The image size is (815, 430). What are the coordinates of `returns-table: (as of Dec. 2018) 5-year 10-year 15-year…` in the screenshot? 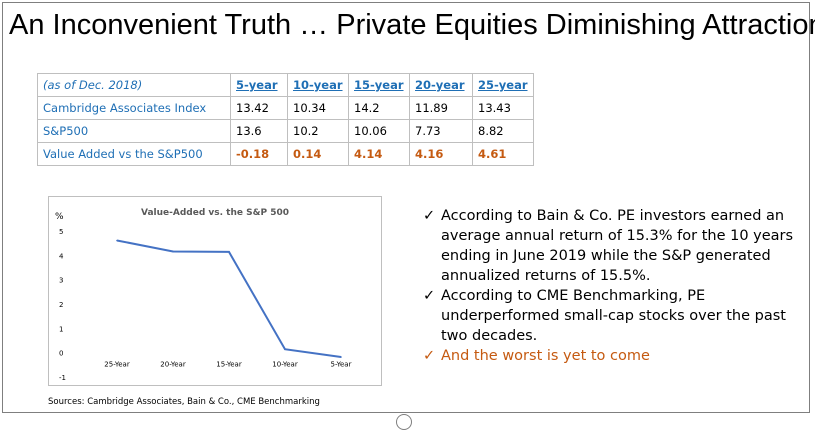 It's located at (285, 119).